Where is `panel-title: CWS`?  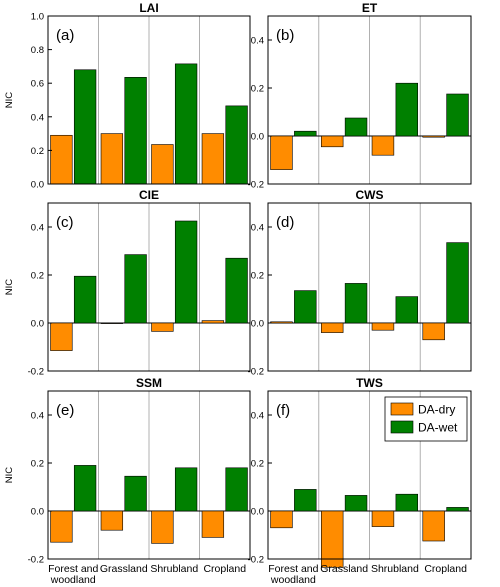
panel-title: CWS is located at coordinates (370, 195).